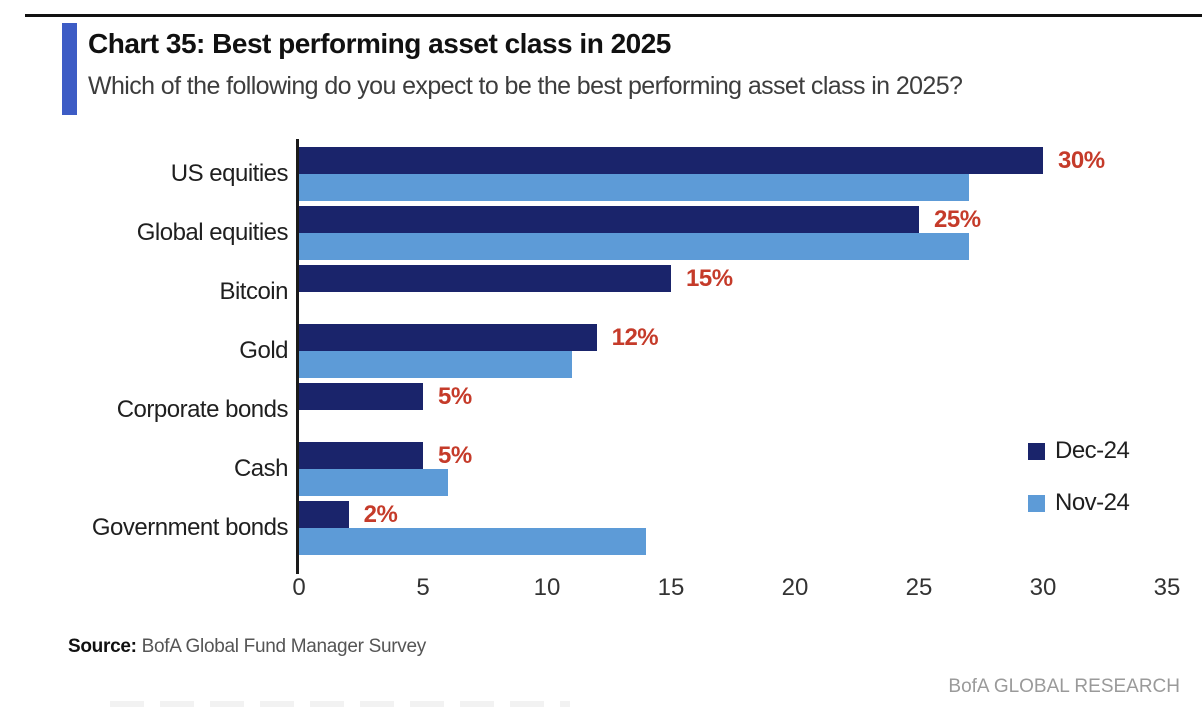 Image resolution: width=1202 pixels, height=708 pixels. I want to click on bar-nov-24-us-equities, so click(634, 187).